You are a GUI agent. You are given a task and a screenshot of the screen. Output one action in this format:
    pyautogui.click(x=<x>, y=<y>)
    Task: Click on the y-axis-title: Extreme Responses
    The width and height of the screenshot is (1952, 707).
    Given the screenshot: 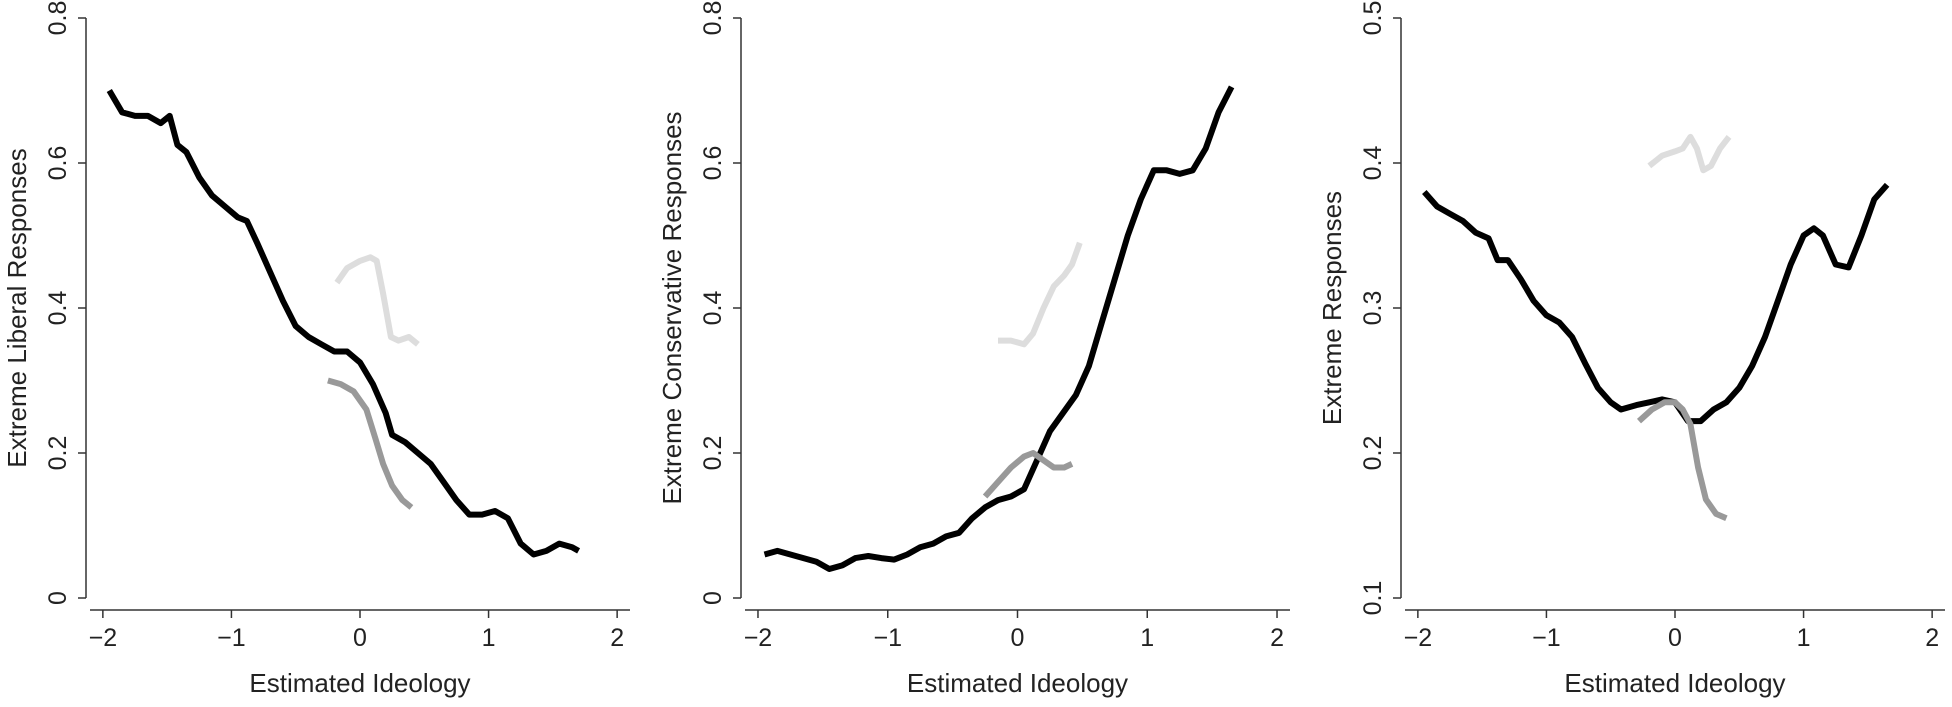 What is the action you would take?
    pyautogui.click(x=1332, y=308)
    